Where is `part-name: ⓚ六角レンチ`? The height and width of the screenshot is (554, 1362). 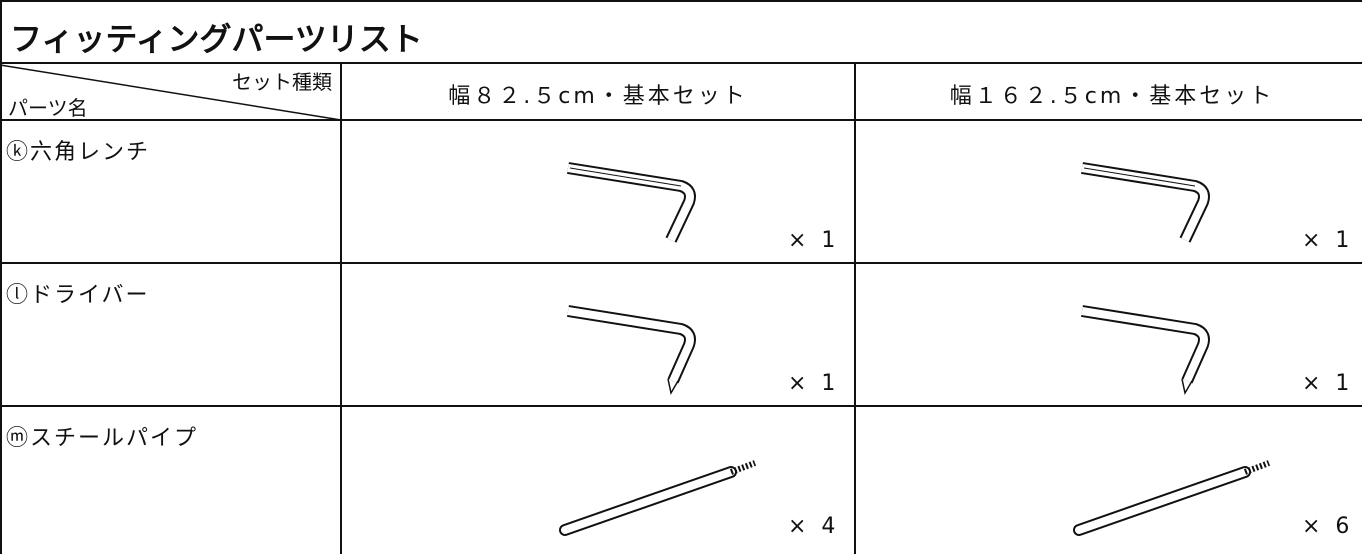 part-name: ⓚ六角レンチ is located at coordinates (78, 152).